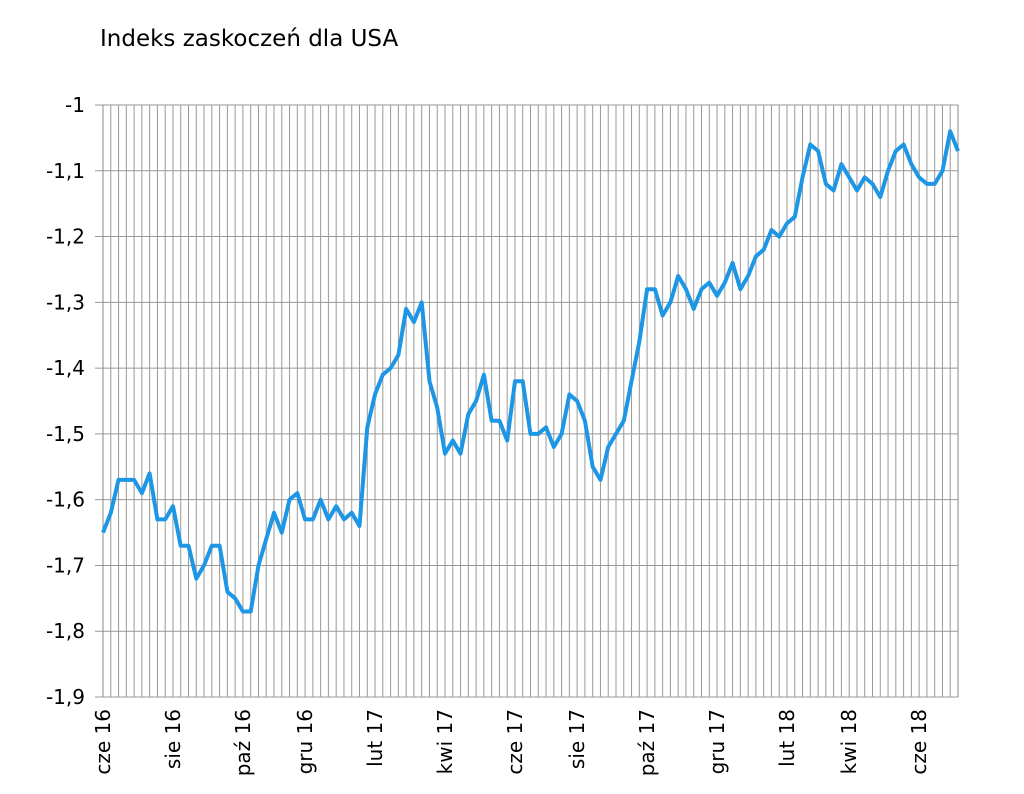 Image resolution: width=1024 pixels, height=794 pixels. What do you see at coordinates (65, 631) in the screenshot?
I see `y-tick-label: -1,8` at bounding box center [65, 631].